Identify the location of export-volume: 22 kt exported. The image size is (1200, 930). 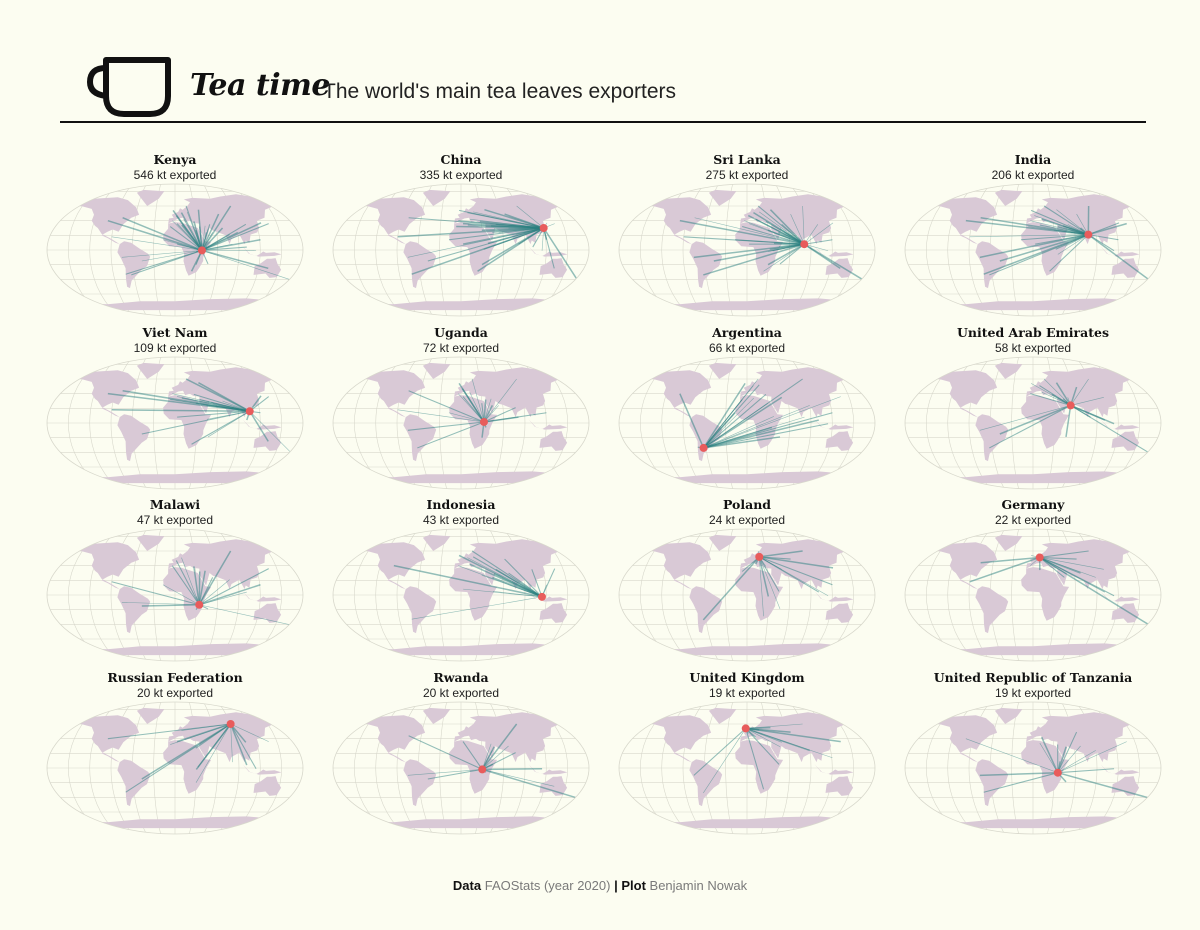
(1033, 520).